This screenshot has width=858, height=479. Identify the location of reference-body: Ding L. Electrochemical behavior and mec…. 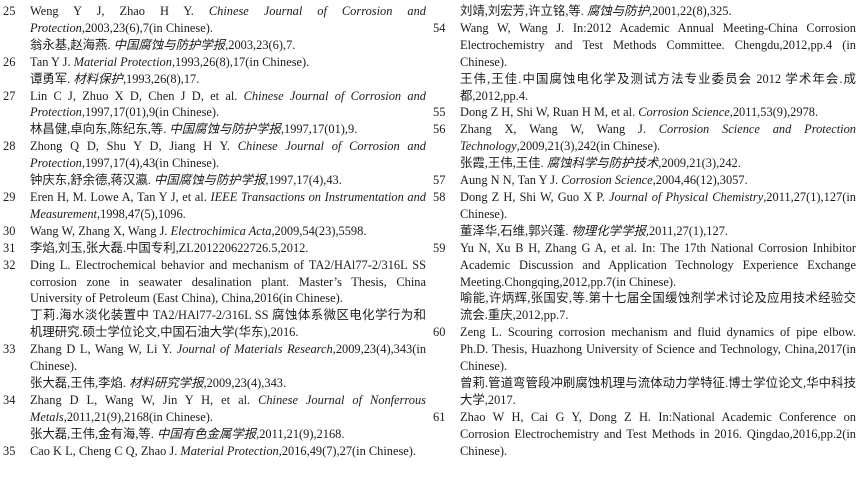
(228, 299).